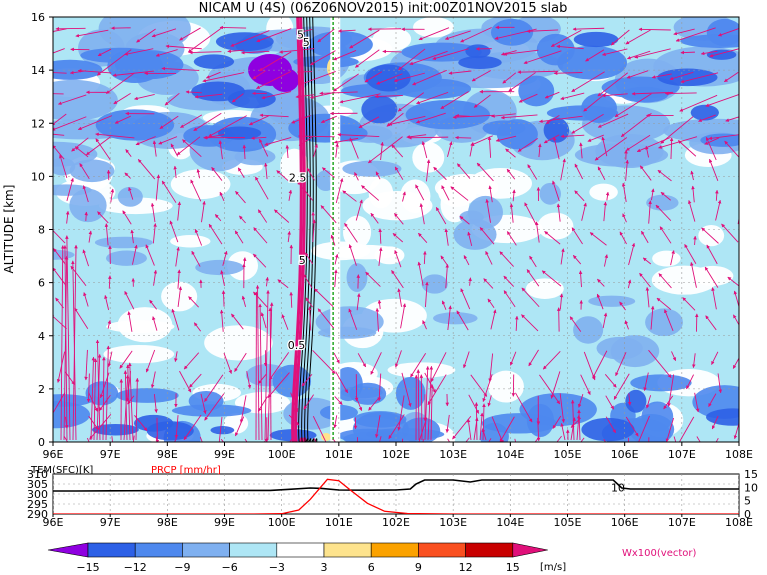  I want to click on contour-label: 0.5, so click(297, 345).